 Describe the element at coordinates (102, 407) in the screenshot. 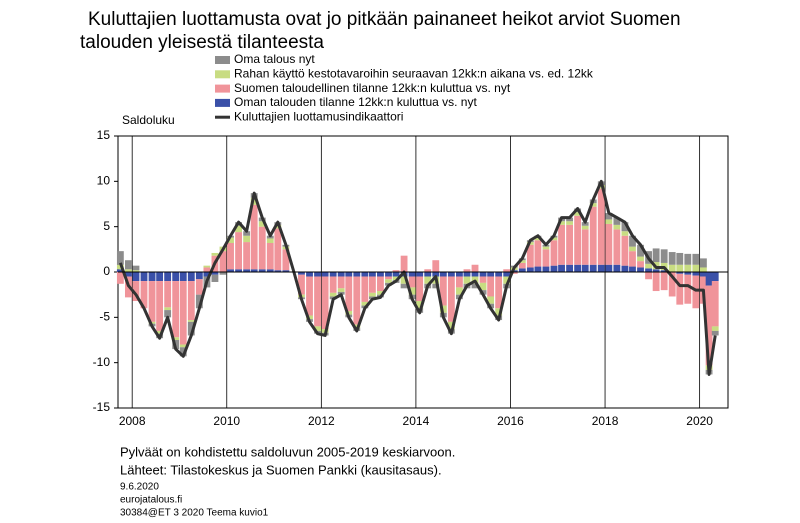

I see `y-tick-label: -15` at that location.